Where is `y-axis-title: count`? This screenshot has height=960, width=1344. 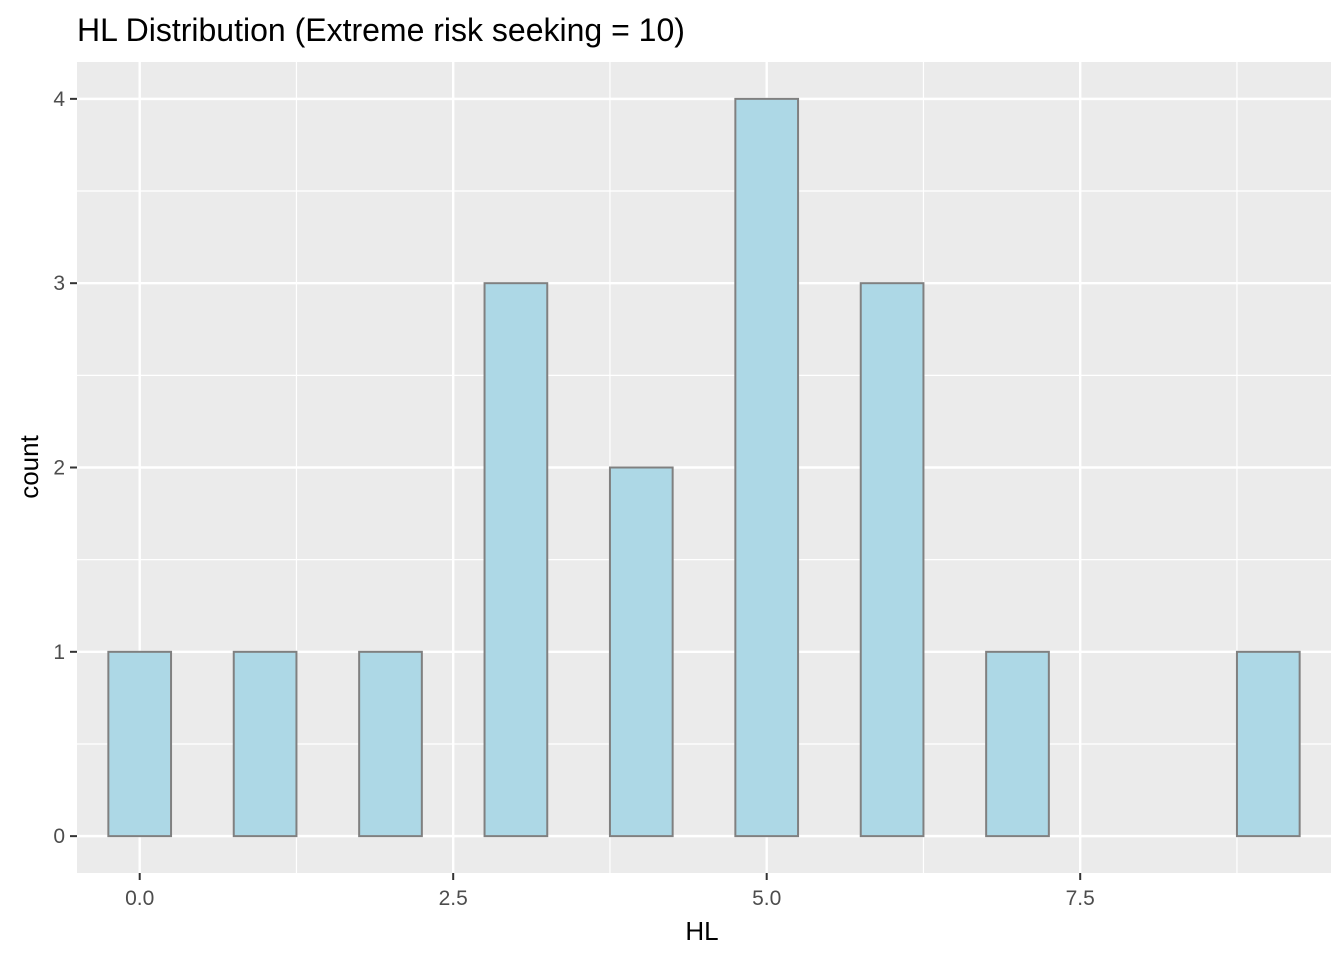
y-axis-title: count is located at coordinates (29, 466).